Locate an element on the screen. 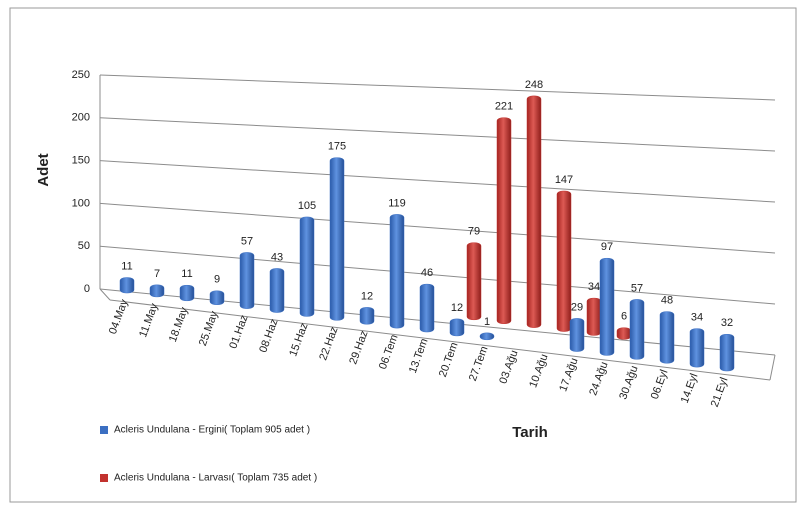 This screenshot has width=803, height=509. data-label: 43 is located at coordinates (277, 257).